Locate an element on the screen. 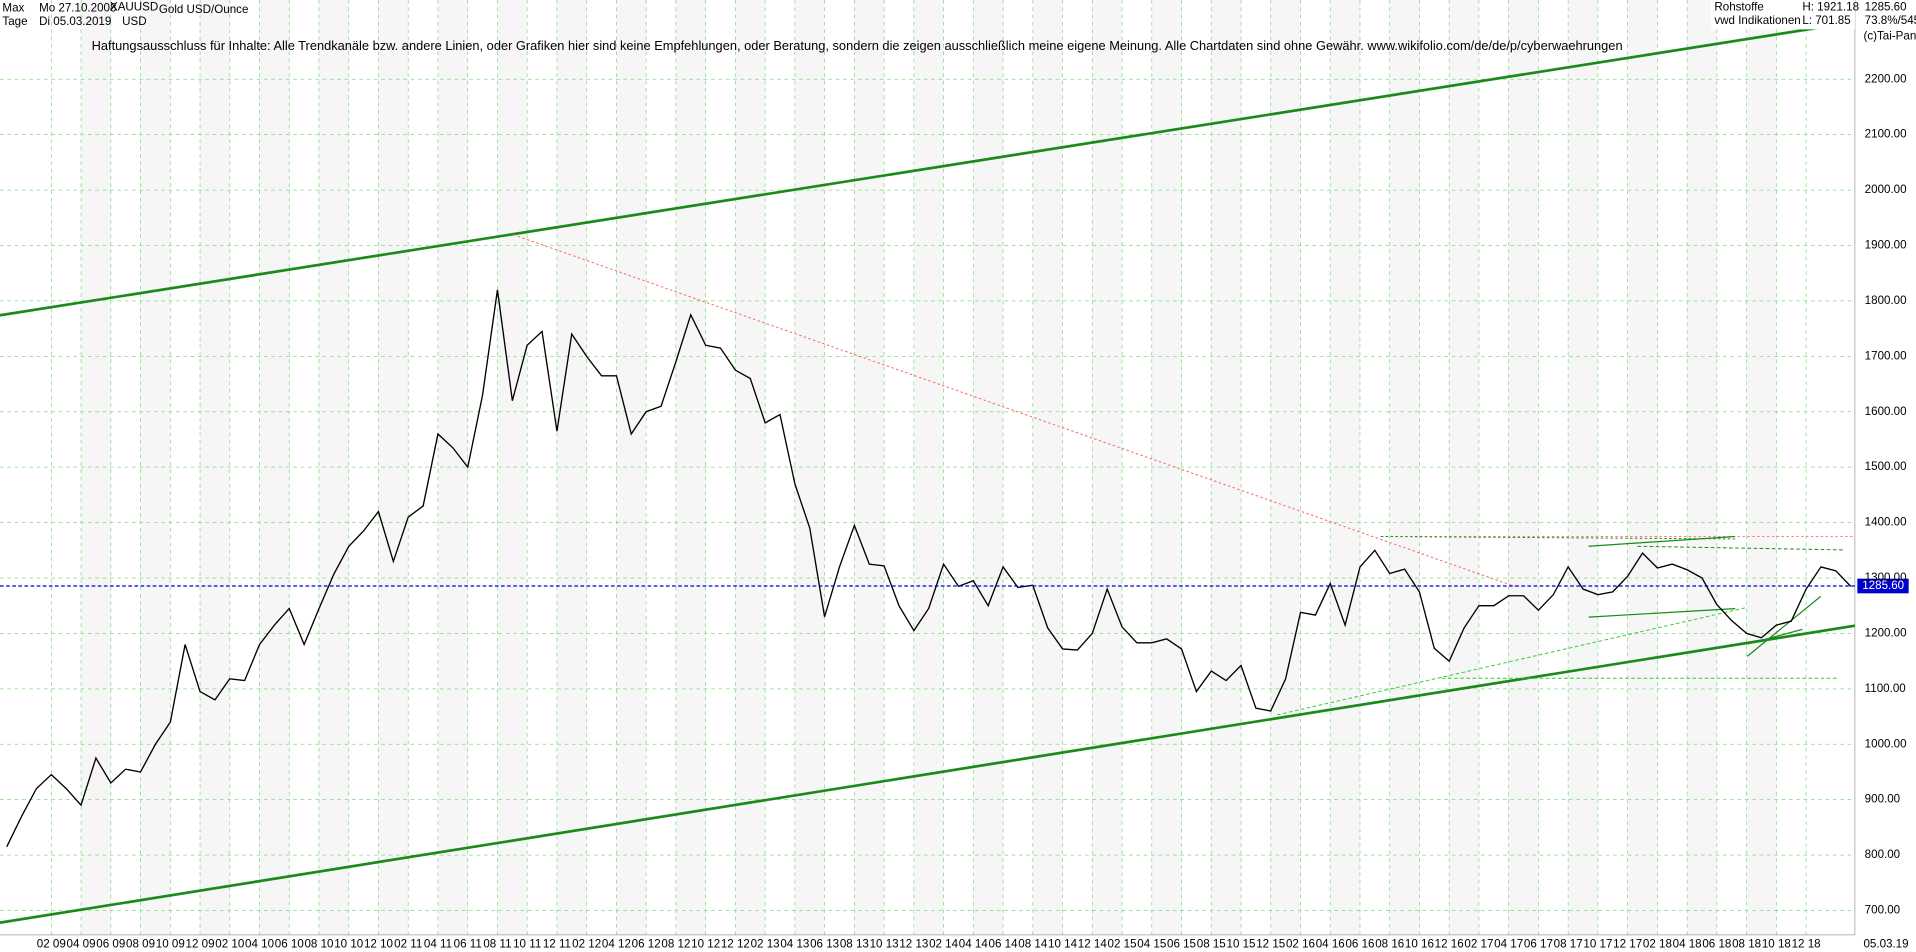 The width and height of the screenshot is (1916, 952). x-tick-label: 06 15 is located at coordinates (1181, 944).